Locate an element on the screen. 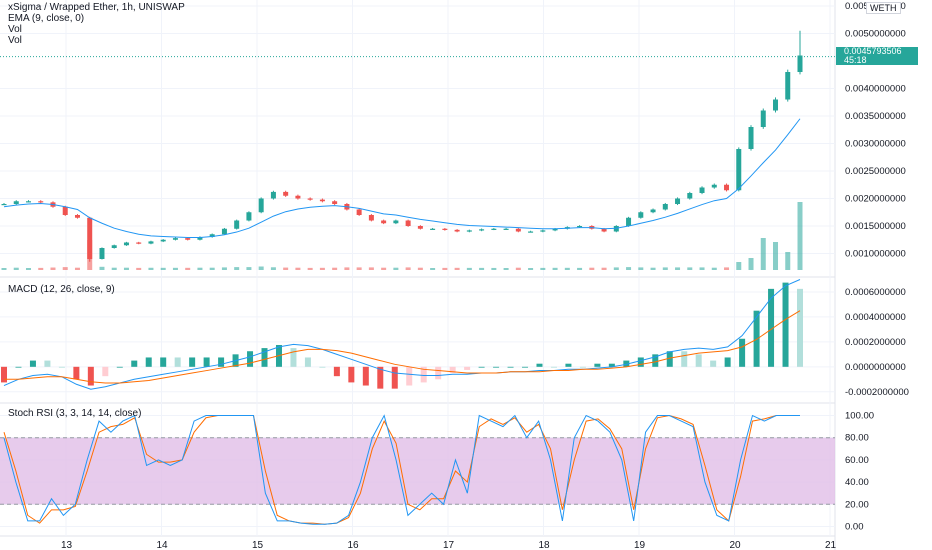 Image resolution: width=932 pixels, height=550 pixels. vol-legend-2: Vol is located at coordinates (15, 40).